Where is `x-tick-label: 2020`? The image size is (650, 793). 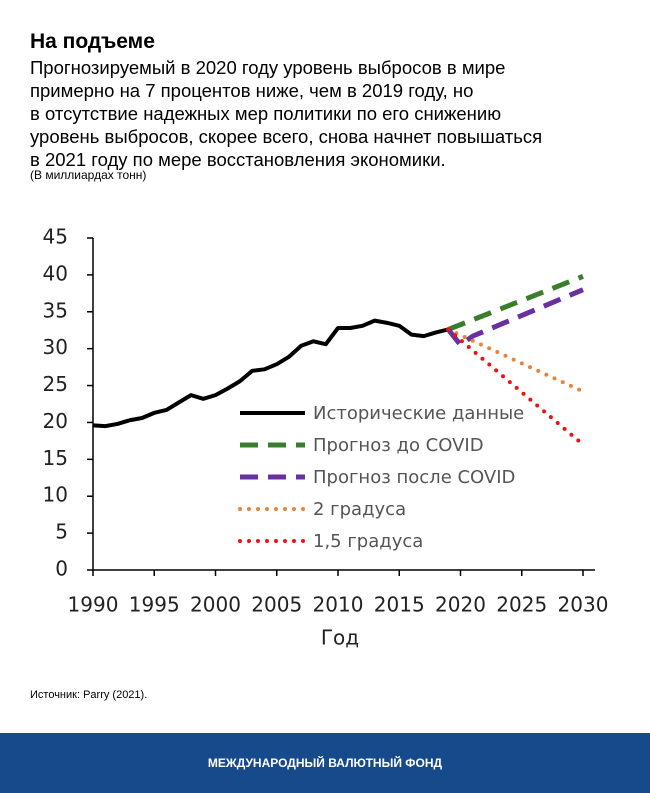
x-tick-label: 2020 is located at coordinates (460, 605).